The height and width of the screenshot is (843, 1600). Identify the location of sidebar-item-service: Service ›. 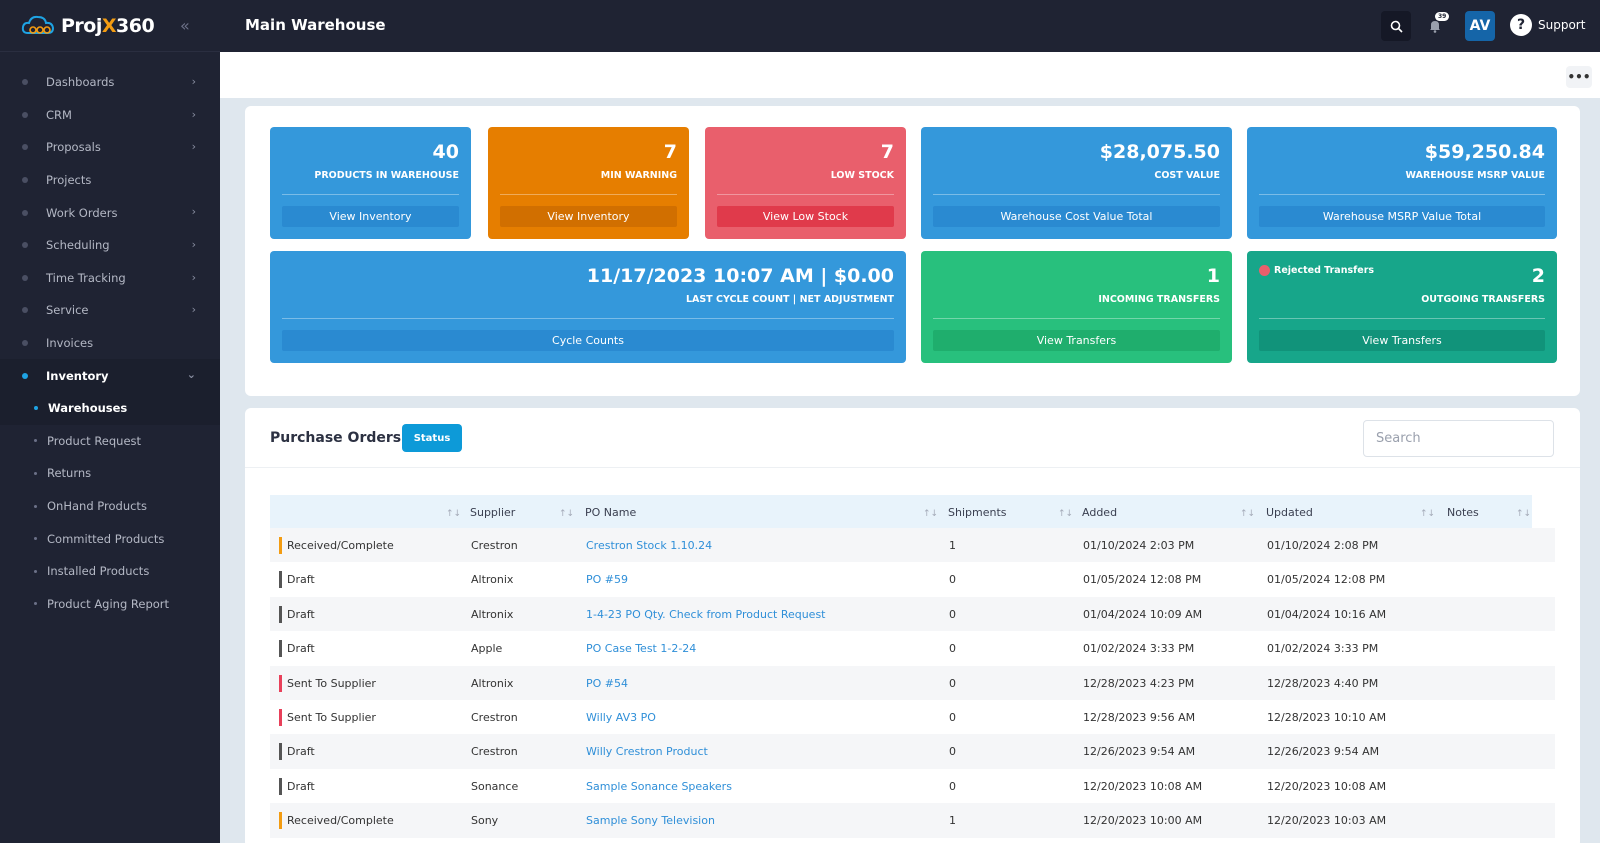
(110, 310).